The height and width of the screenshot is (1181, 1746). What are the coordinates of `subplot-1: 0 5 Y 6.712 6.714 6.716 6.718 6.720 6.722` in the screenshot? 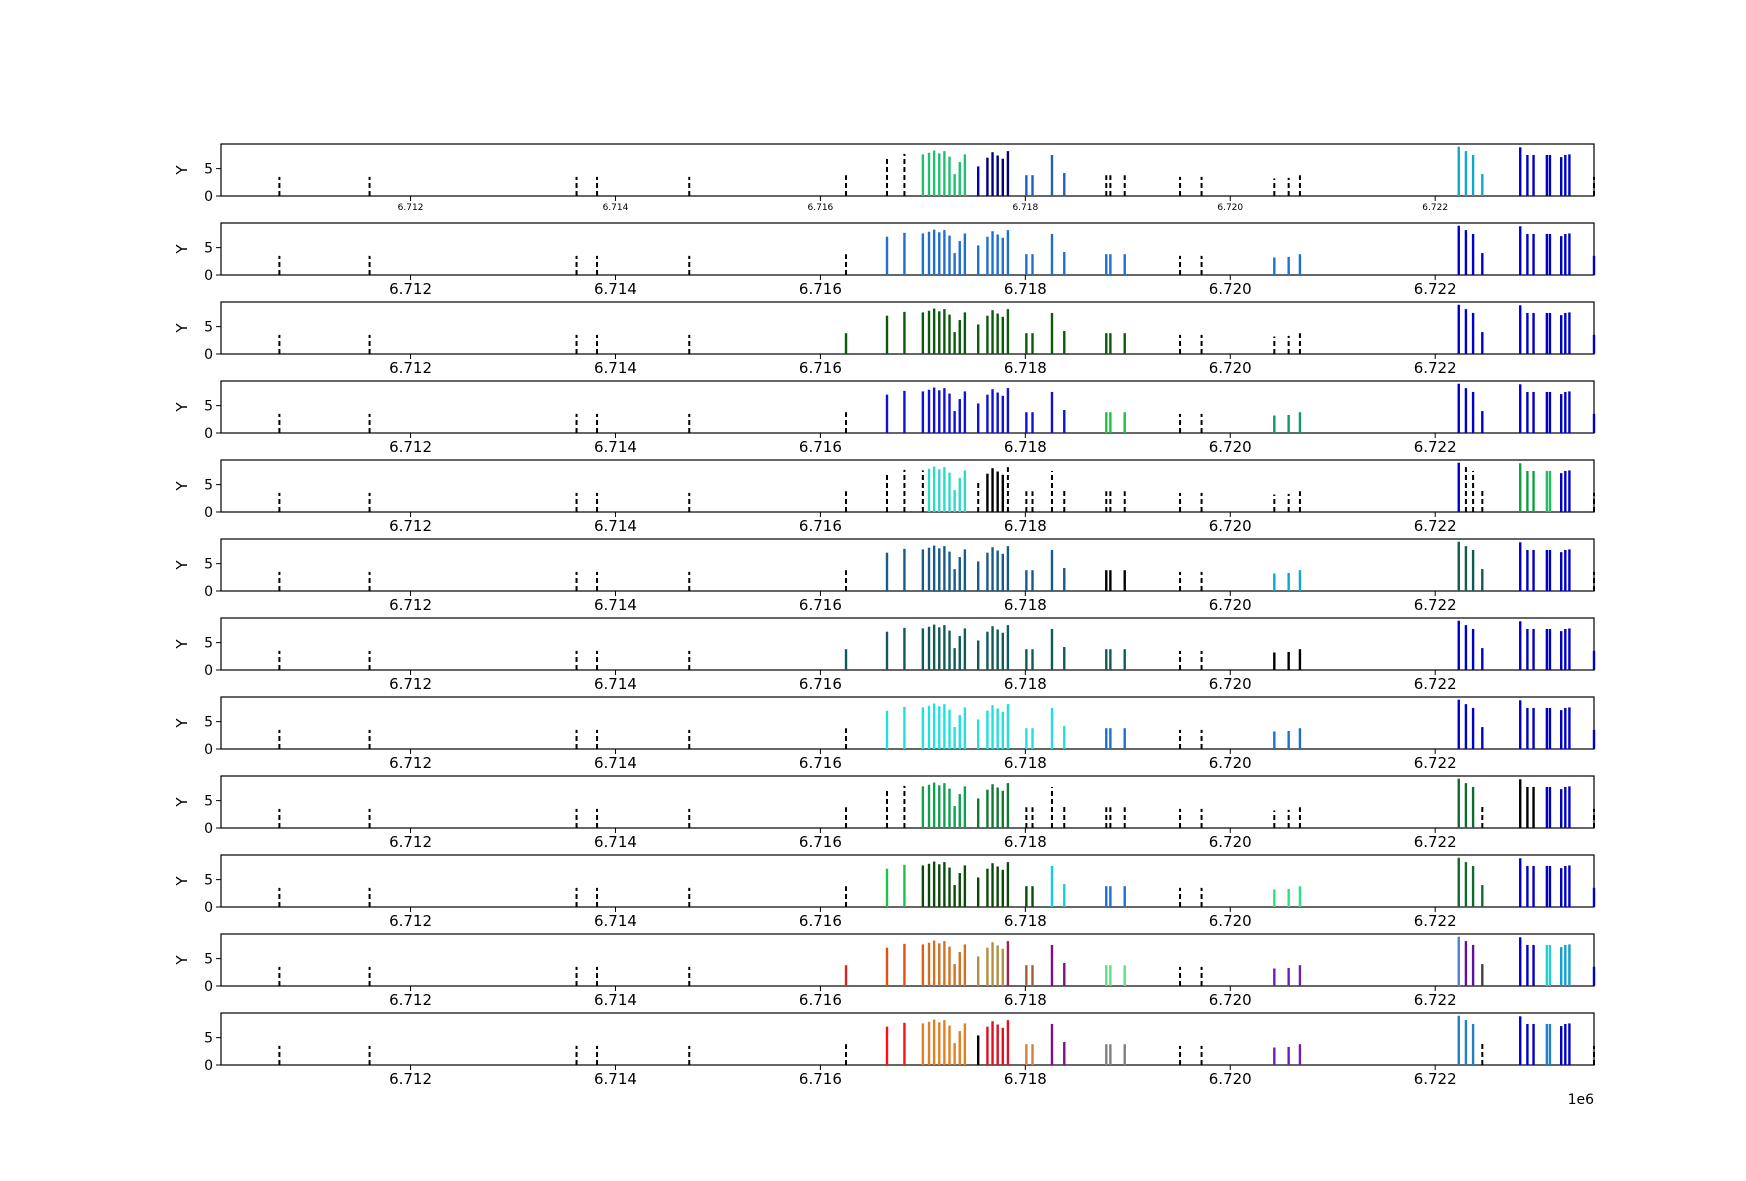 It's located at (884, 178).